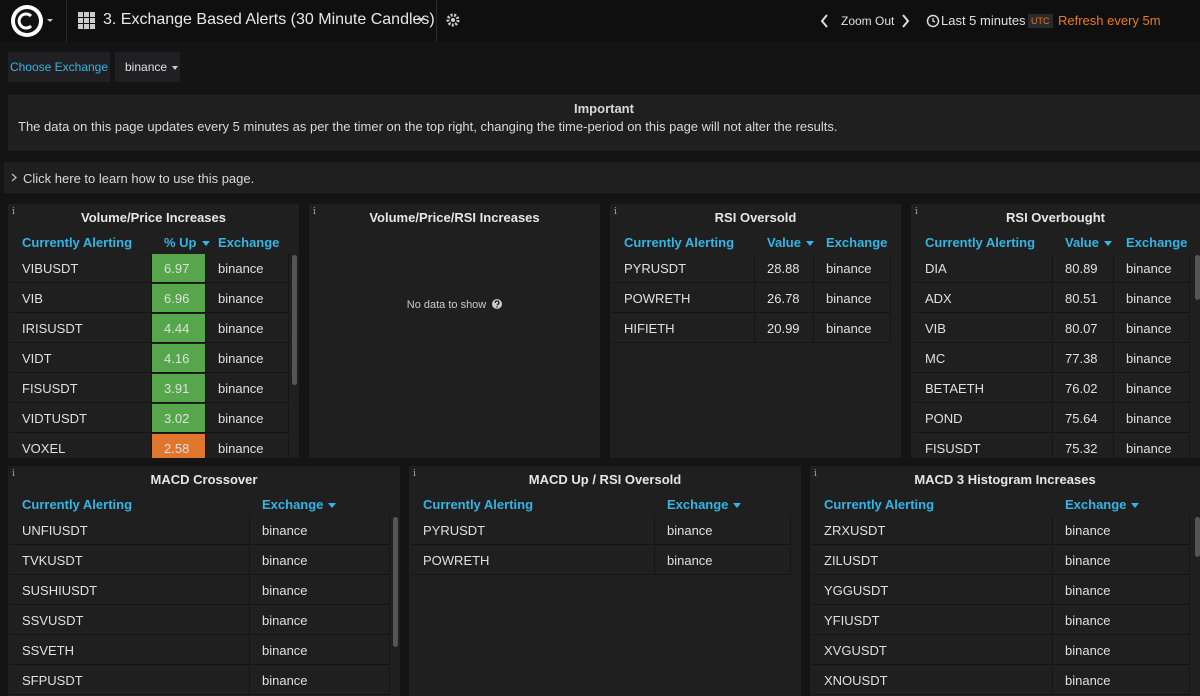  What do you see at coordinates (983, 358) in the screenshot?
I see `table-cell: MC` at bounding box center [983, 358].